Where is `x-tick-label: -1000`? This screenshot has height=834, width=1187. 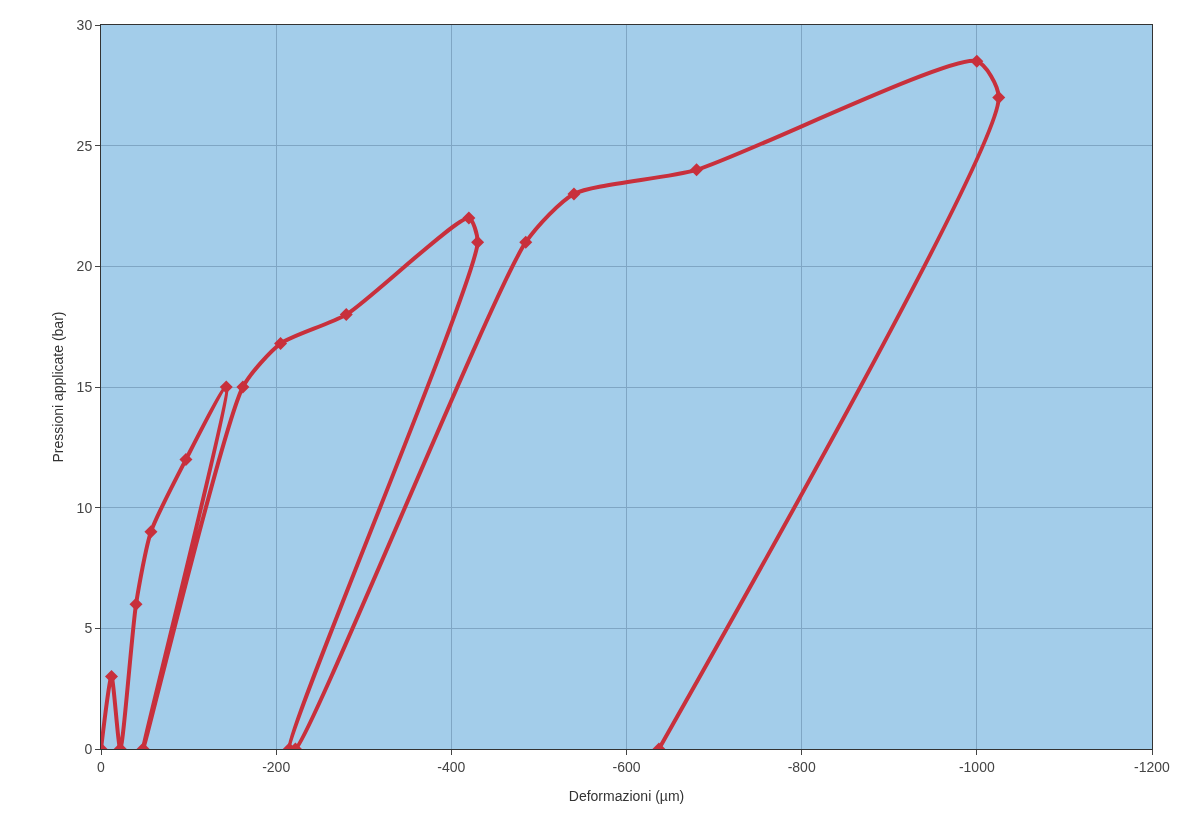
x-tick-label: -1000 is located at coordinates (976, 766).